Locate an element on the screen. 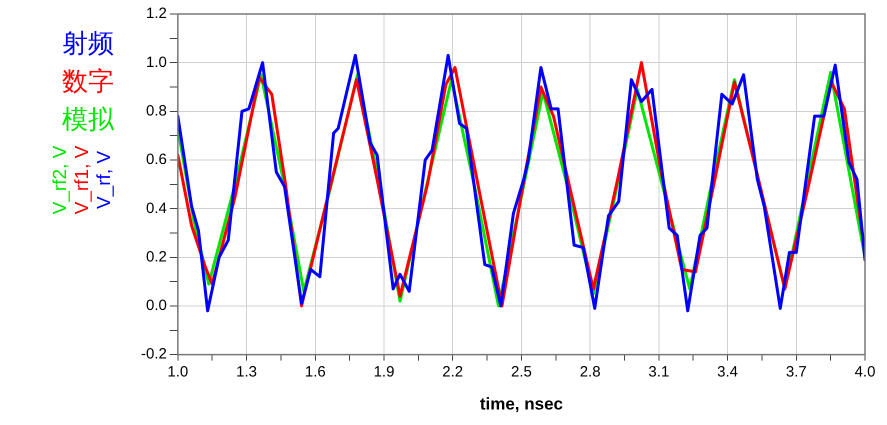 The height and width of the screenshot is (425, 887). text: 射频 is located at coordinates (88, 43).